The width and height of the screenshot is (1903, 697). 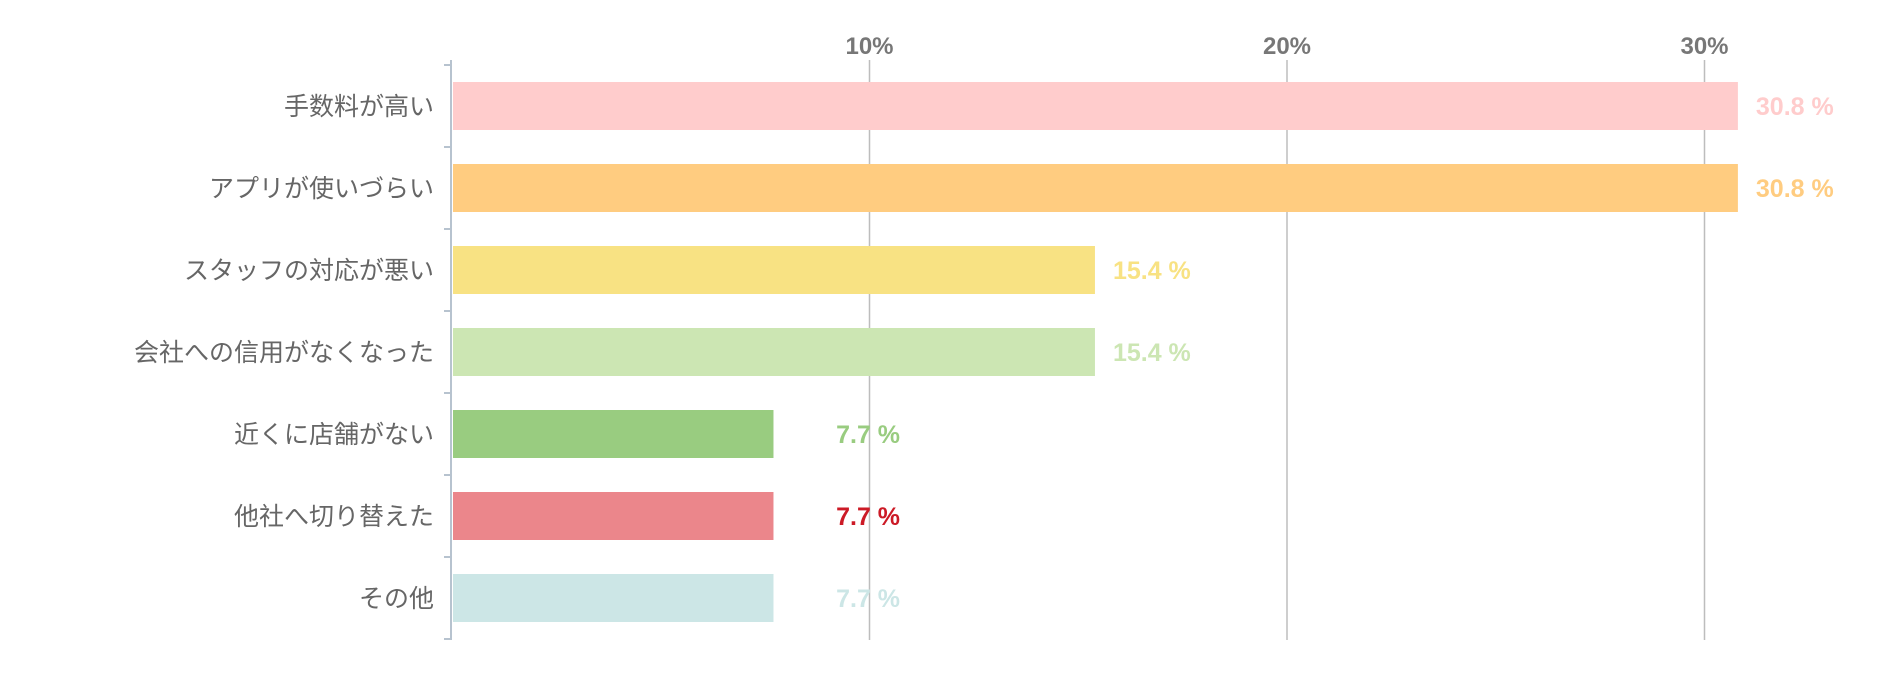 I want to click on category-label: 他社へ切り替えた, so click(x=334, y=516).